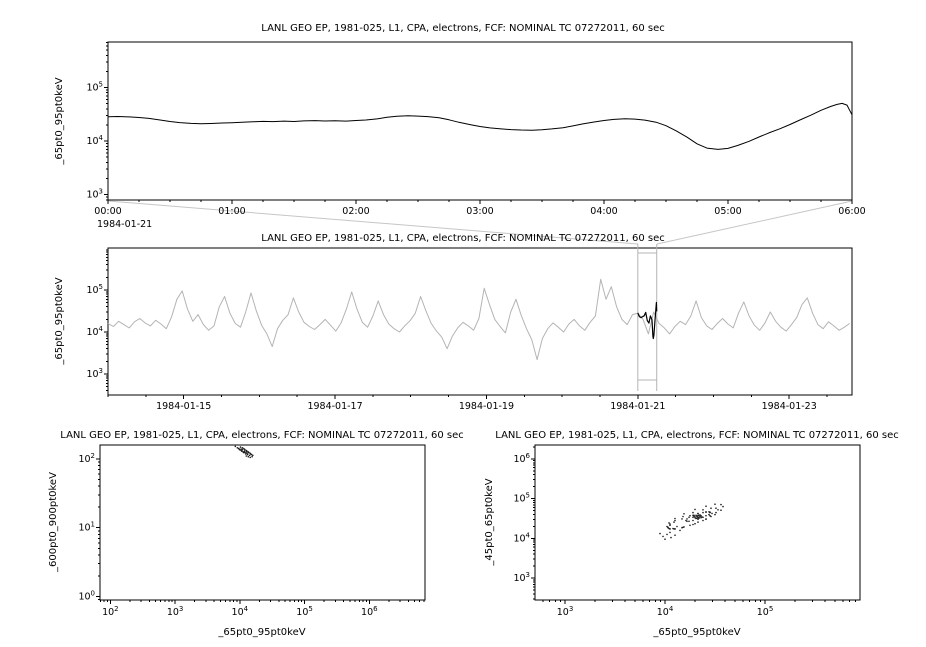 The height and width of the screenshot is (647, 926). Describe the element at coordinates (727, 211) in the screenshot. I see `svg-text: 05:00` at that location.